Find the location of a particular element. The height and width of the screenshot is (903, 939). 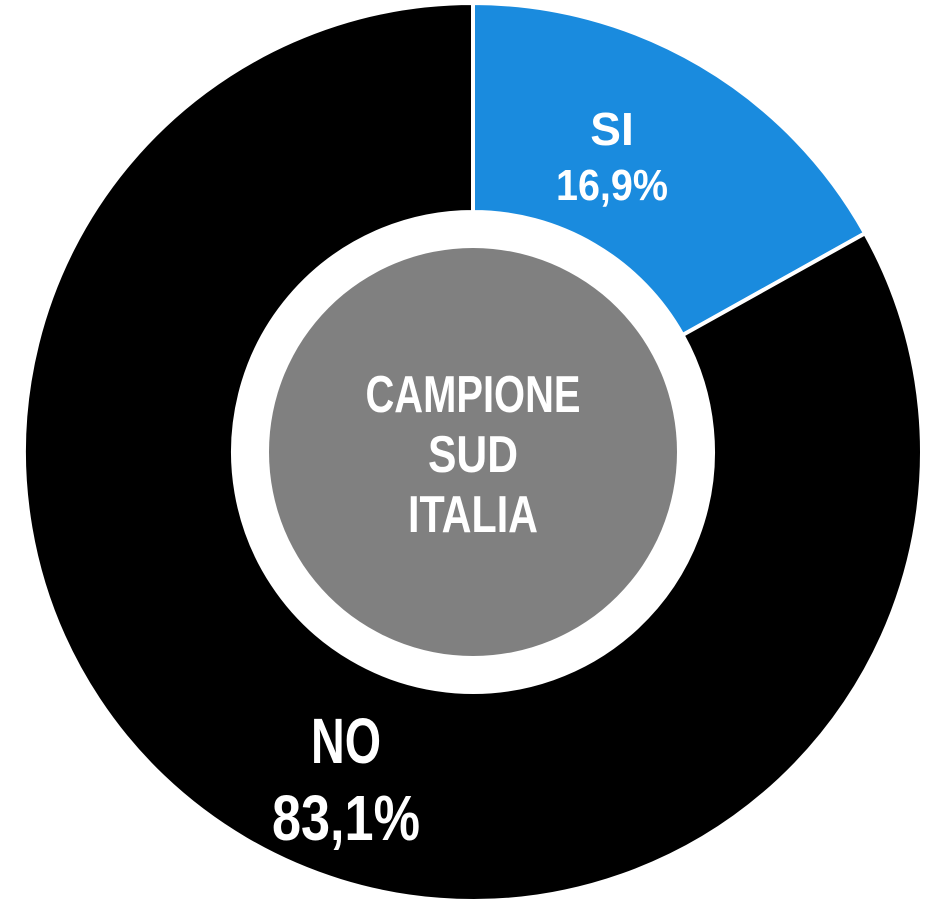

slice-value-si: 16,9% is located at coordinates (612, 185).